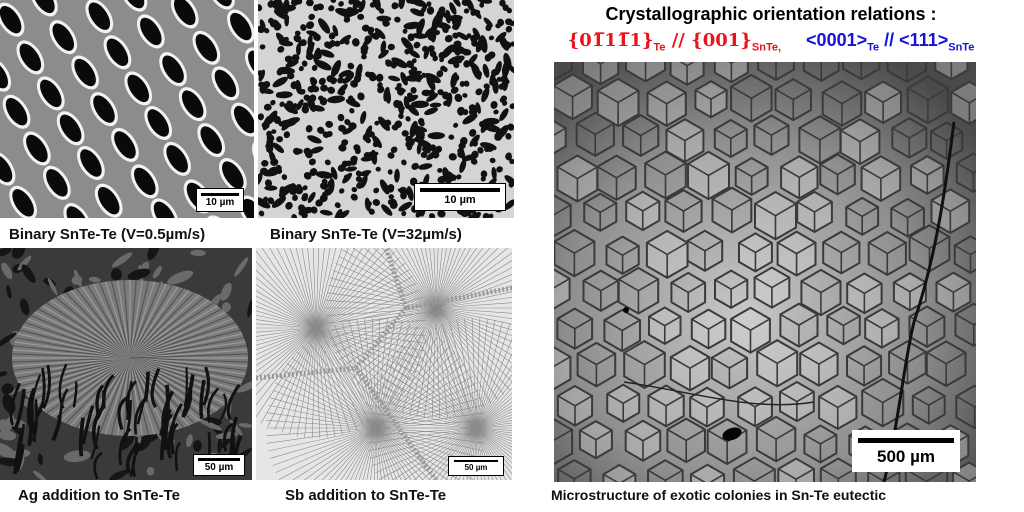 This screenshot has height=512, width=1024. Describe the element at coordinates (890, 42) in the screenshot. I see `relation-blue: <0001>Te // <111>SnTe` at that location.